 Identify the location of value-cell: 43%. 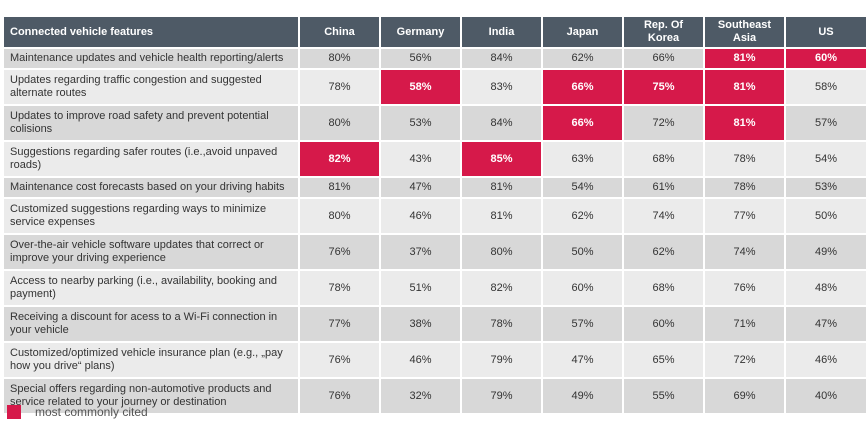
(420, 159).